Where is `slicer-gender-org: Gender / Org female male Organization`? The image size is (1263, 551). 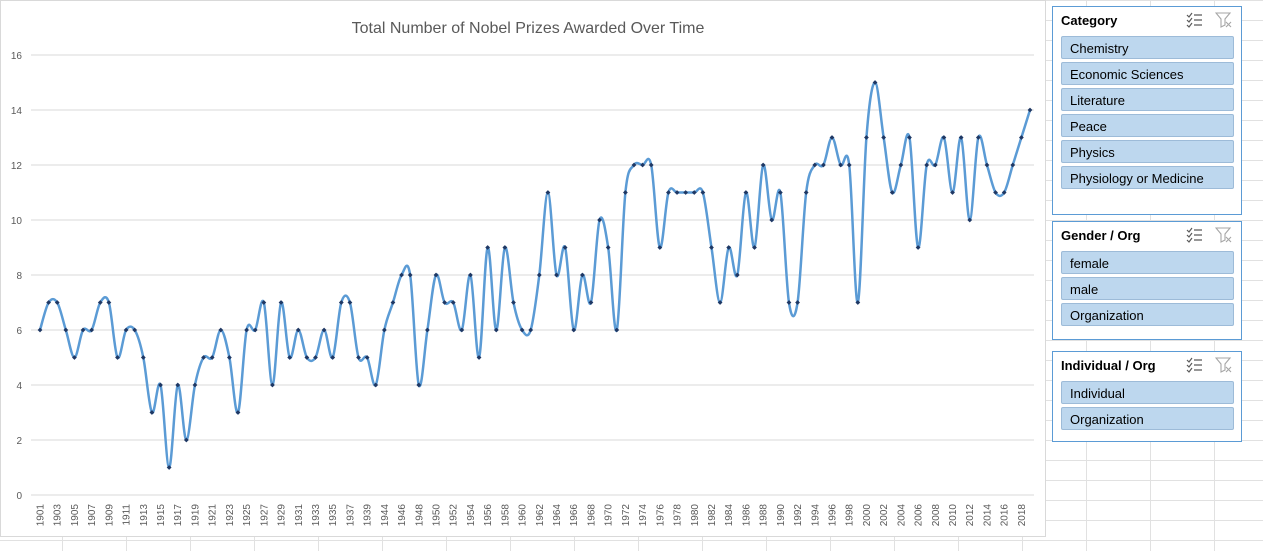
slicer-gender-org: Gender / Org female male Organization is located at coordinates (1147, 280).